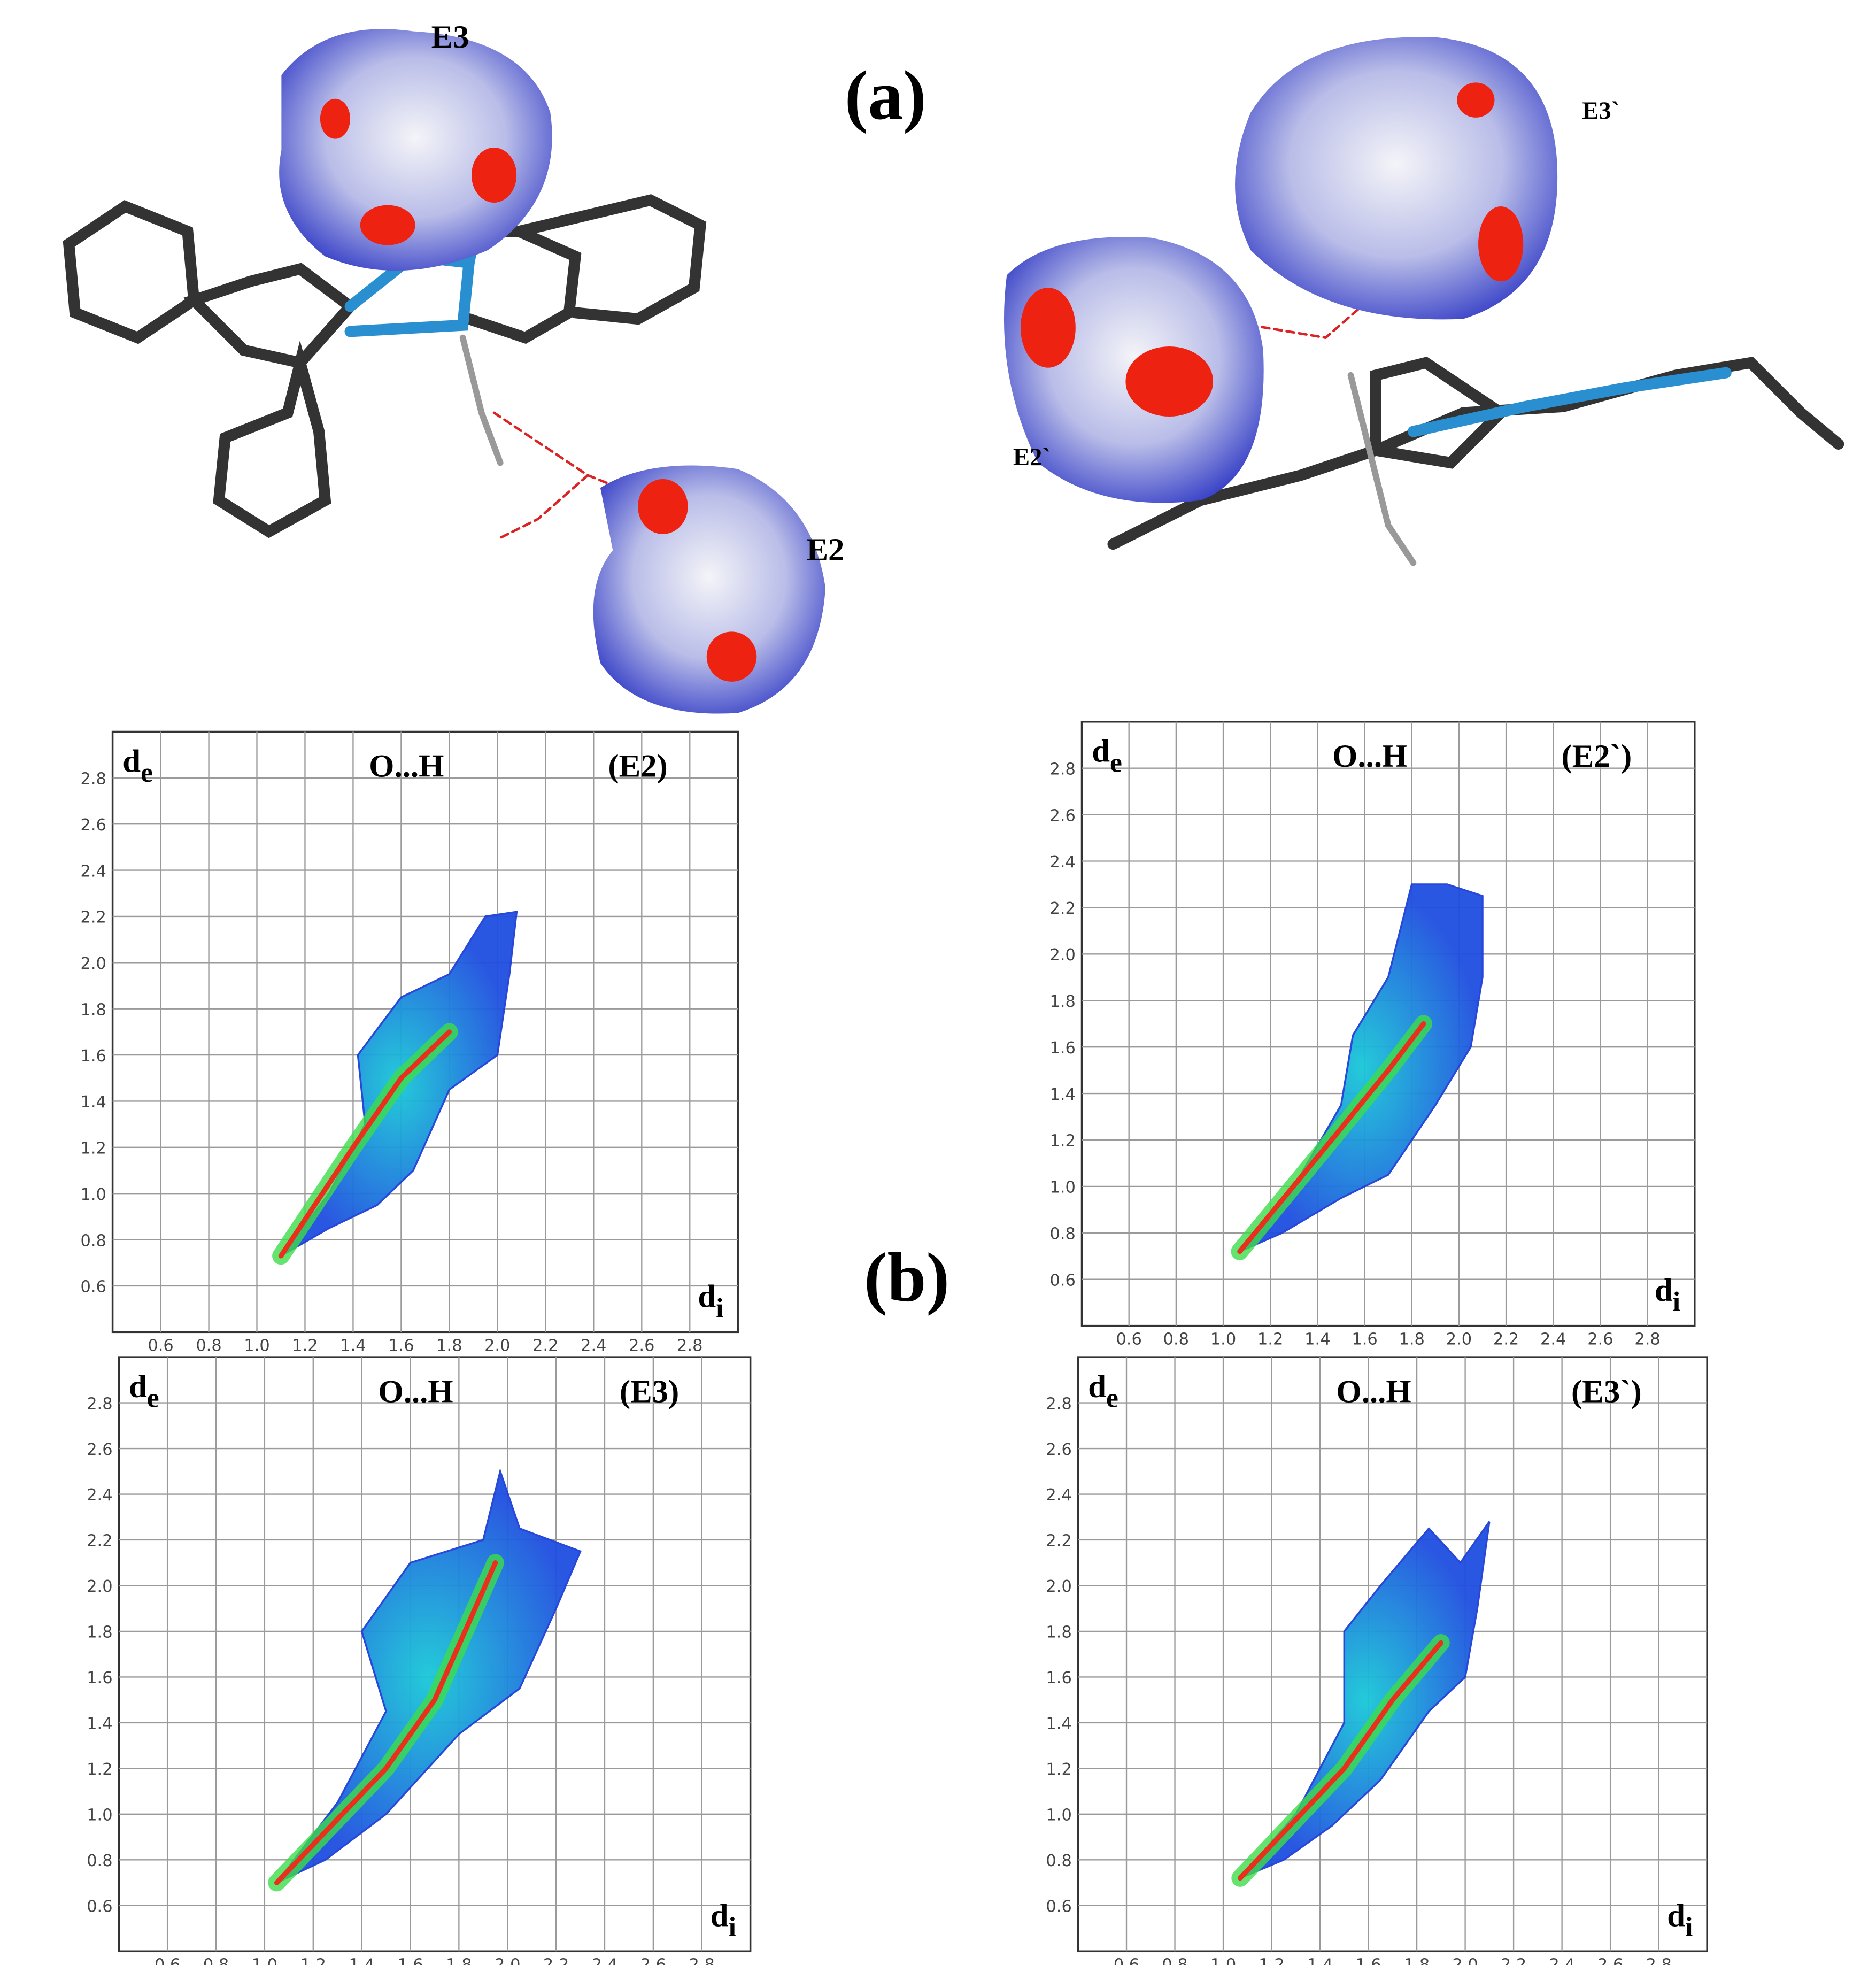 This screenshot has height=1965, width=1876. Describe the element at coordinates (906, 1277) in the screenshot. I see `panel-label: (b)` at that location.